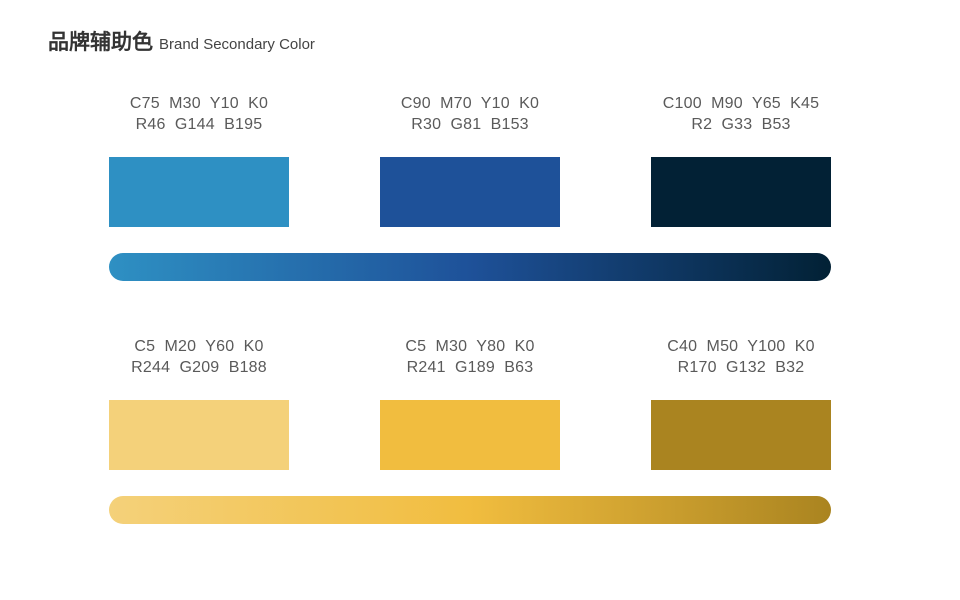 The width and height of the screenshot is (960, 600). I want to click on color-codes: C40 M50 Y100 K0 R170 G132 B32, so click(741, 357).